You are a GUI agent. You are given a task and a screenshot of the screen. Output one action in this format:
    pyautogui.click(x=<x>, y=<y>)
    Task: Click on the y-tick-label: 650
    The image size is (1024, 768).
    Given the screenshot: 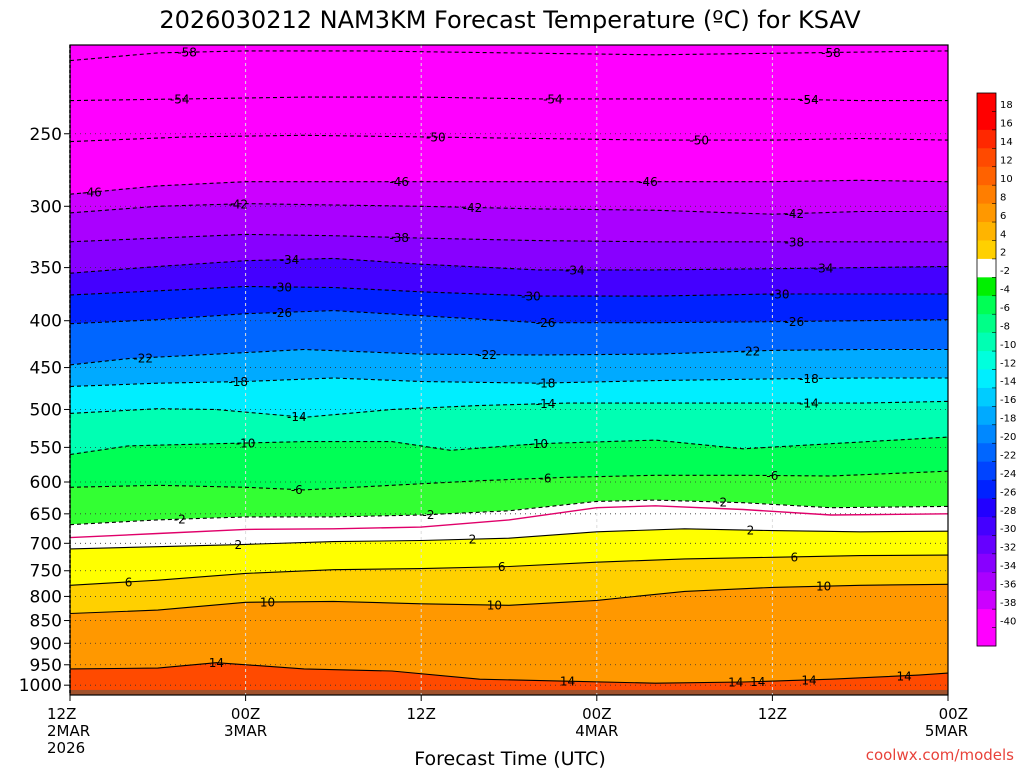 What is the action you would take?
    pyautogui.click(x=46, y=515)
    